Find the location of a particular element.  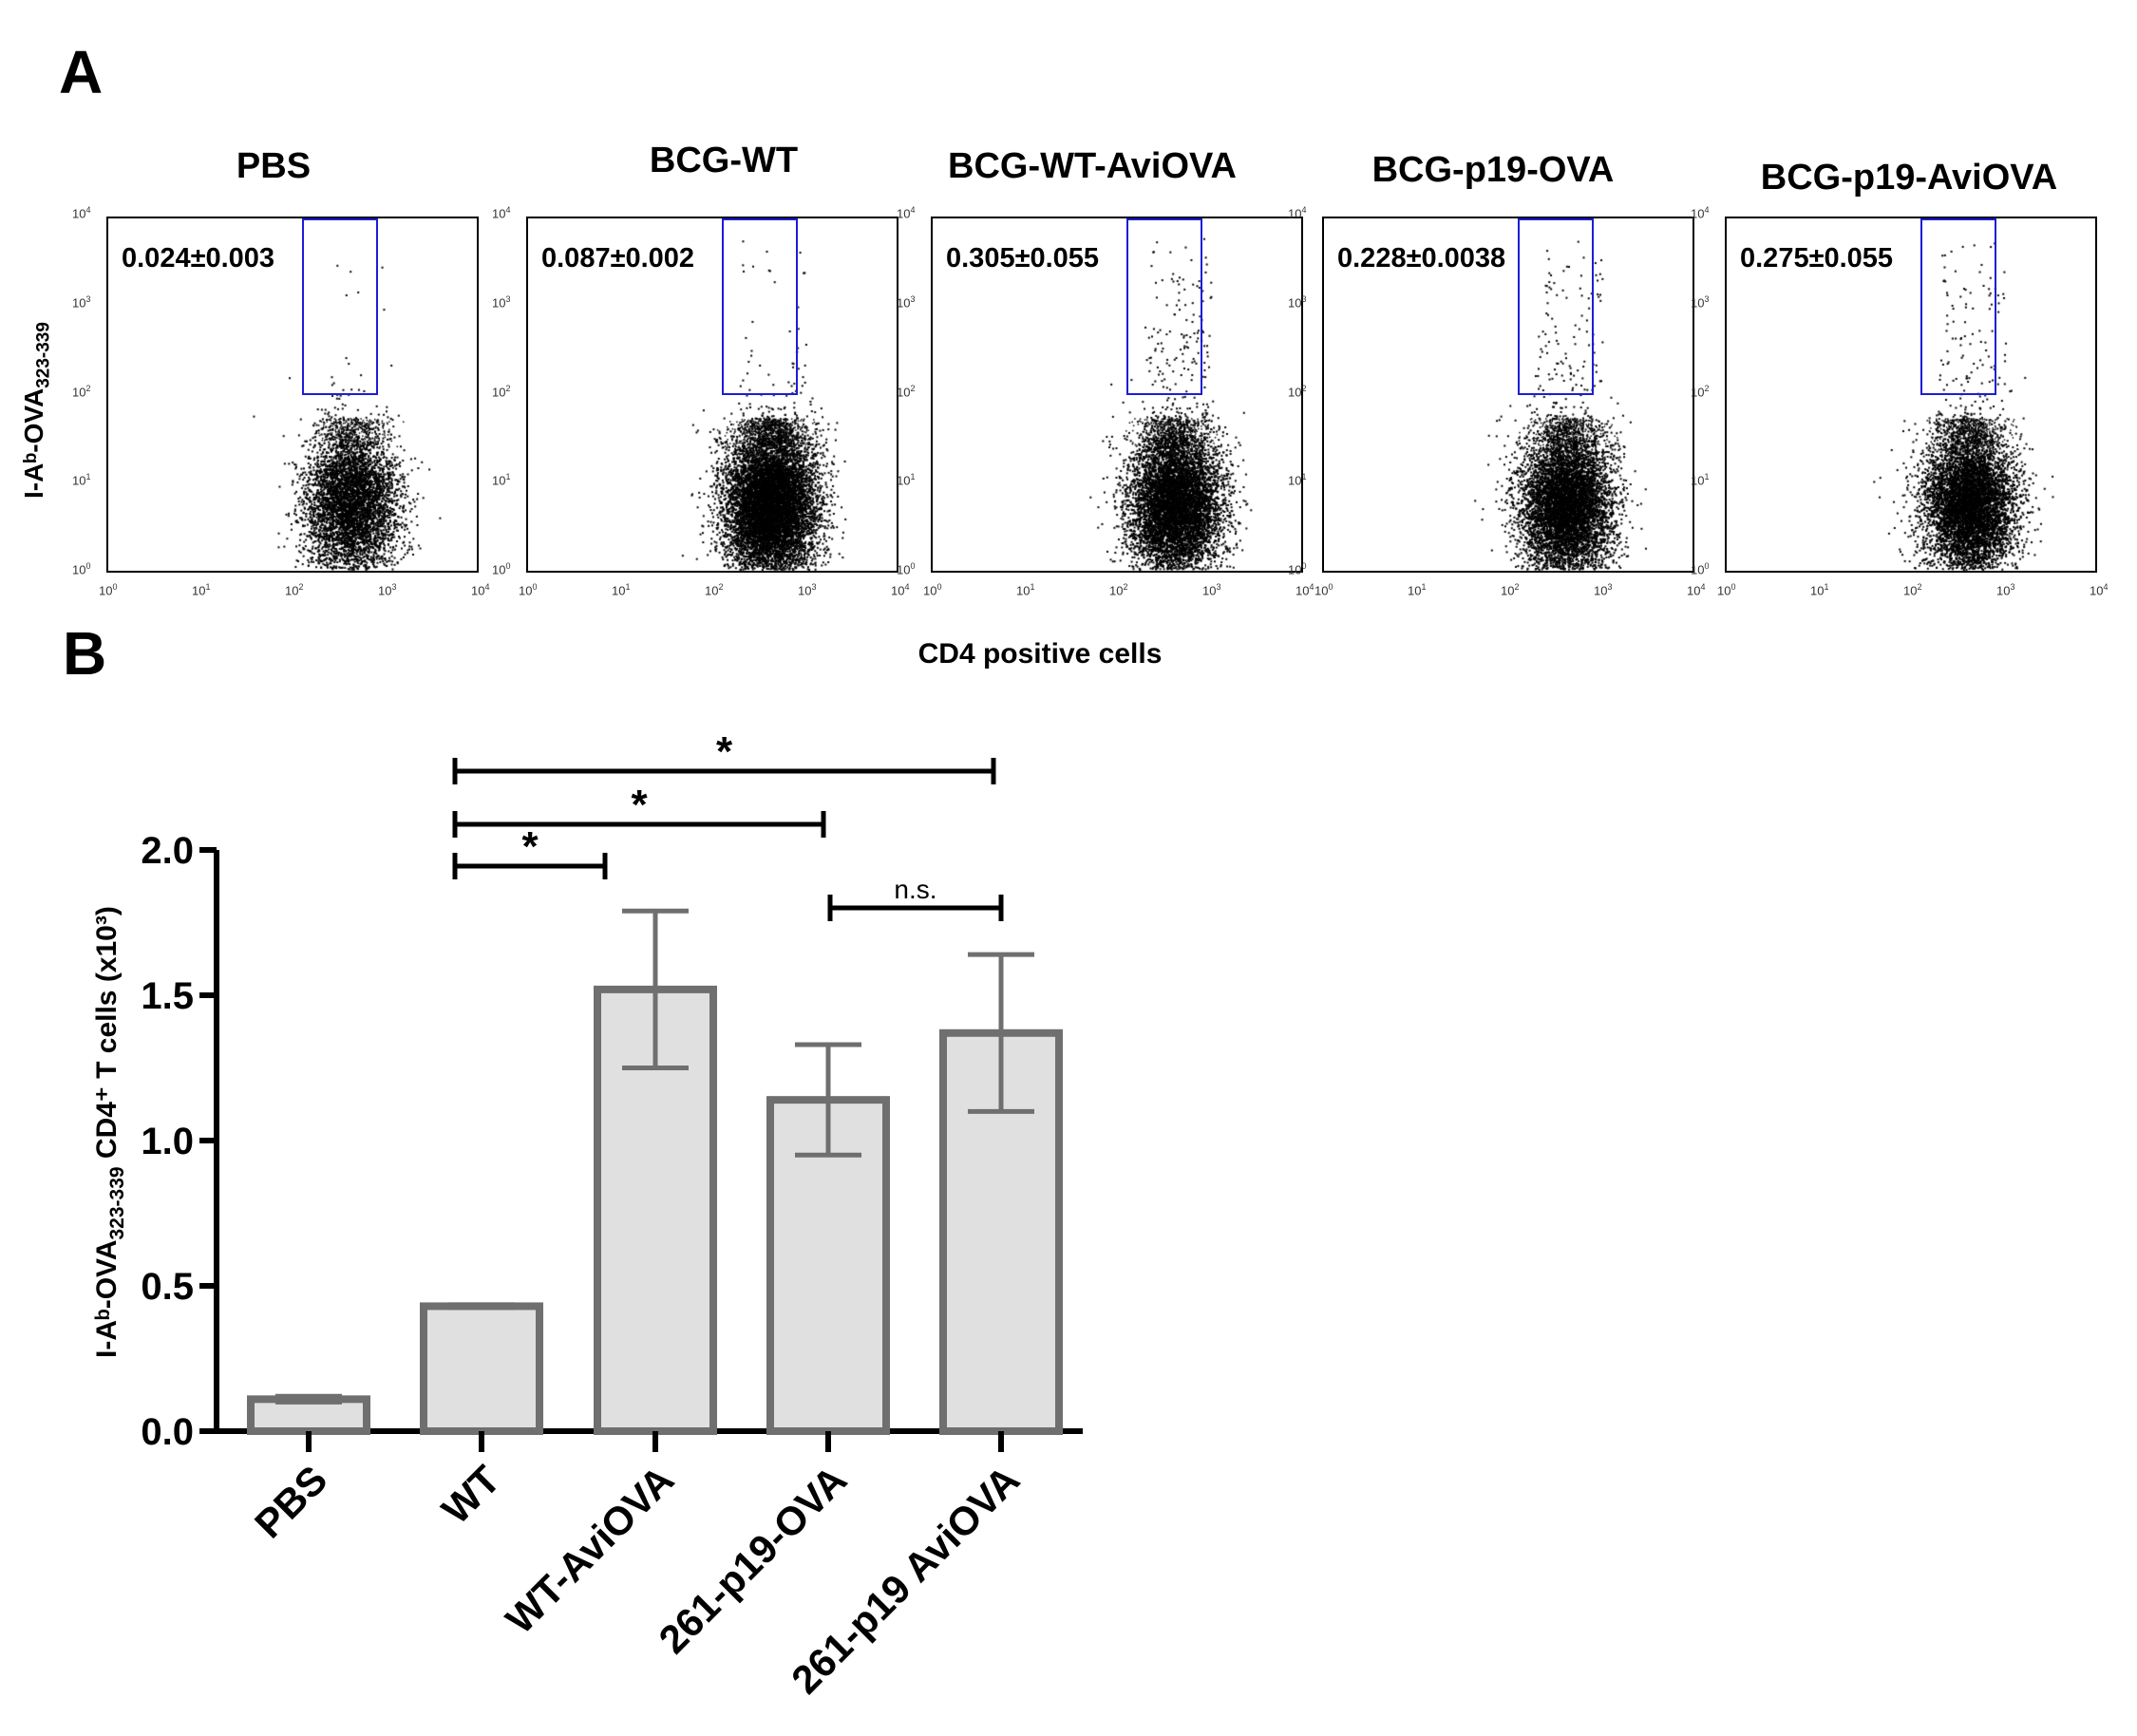

y-tick-label: 0.5 is located at coordinates (168, 1287).